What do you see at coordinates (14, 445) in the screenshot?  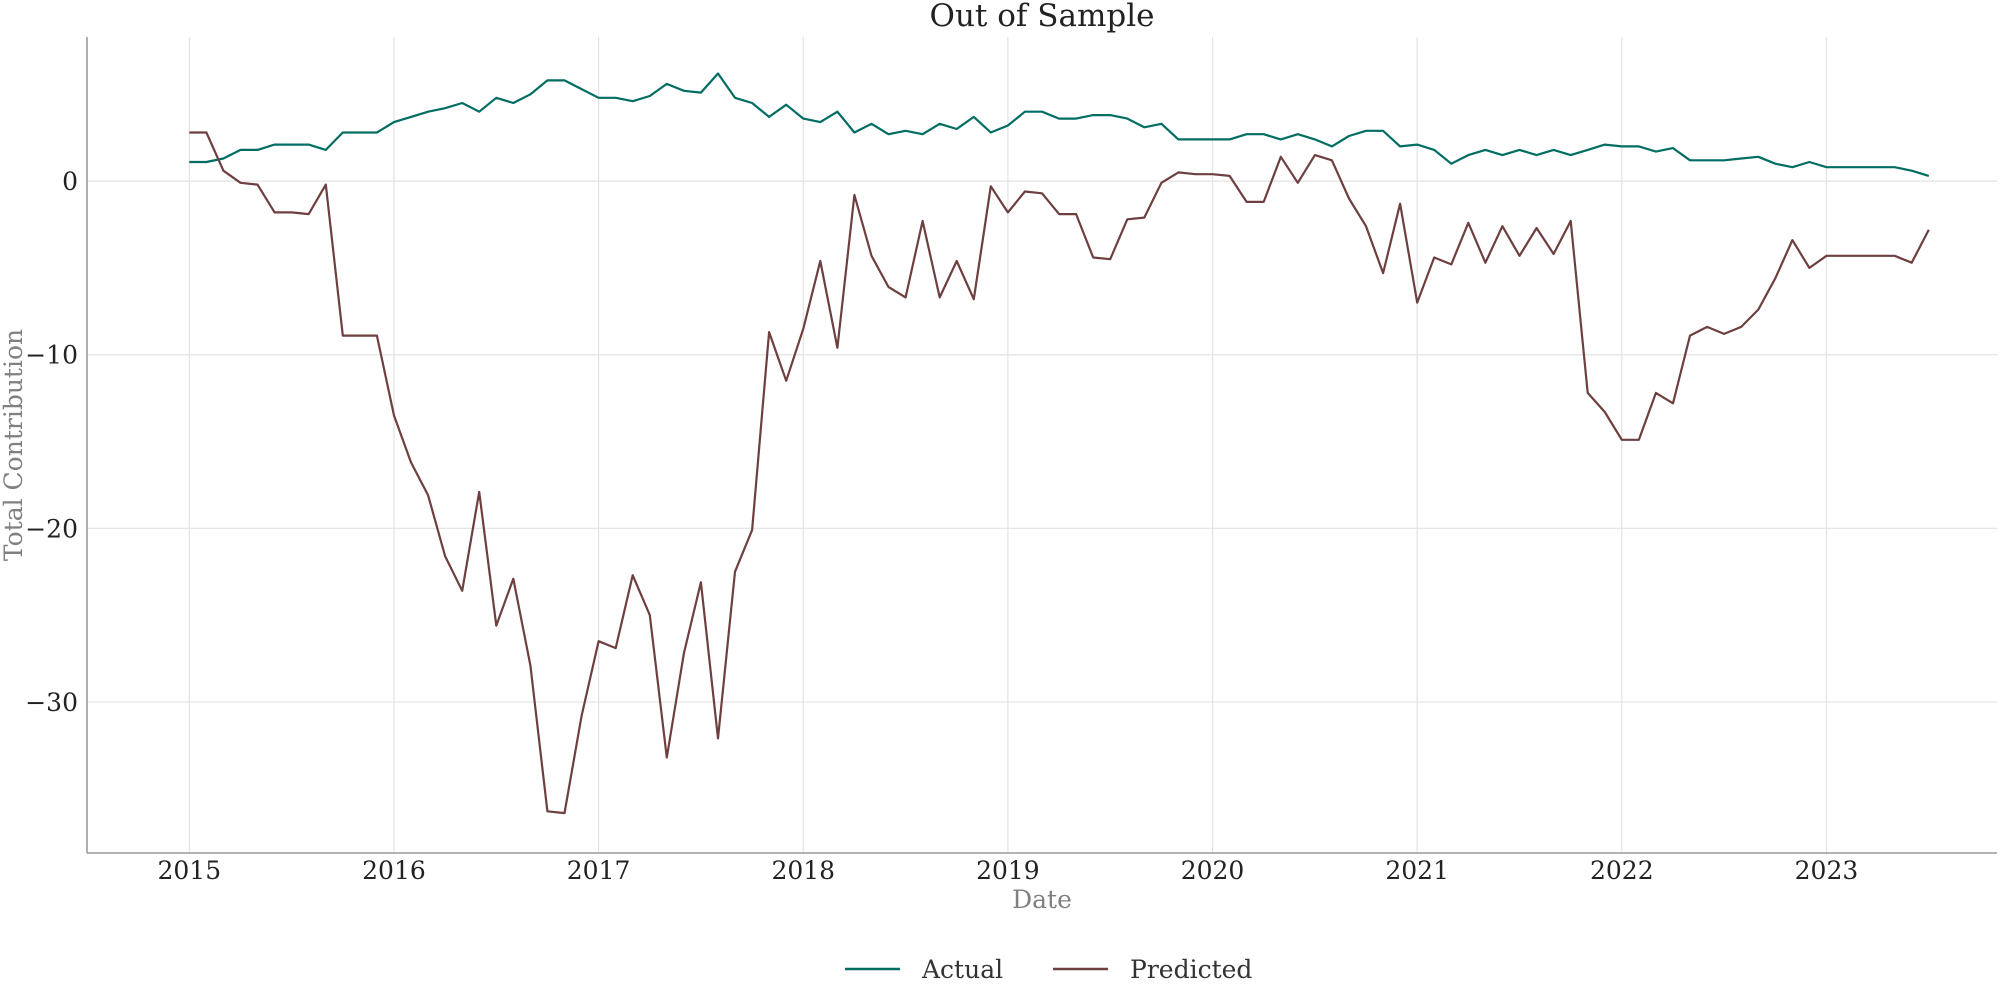 I see `y-axis-title: Total Contribution` at bounding box center [14, 445].